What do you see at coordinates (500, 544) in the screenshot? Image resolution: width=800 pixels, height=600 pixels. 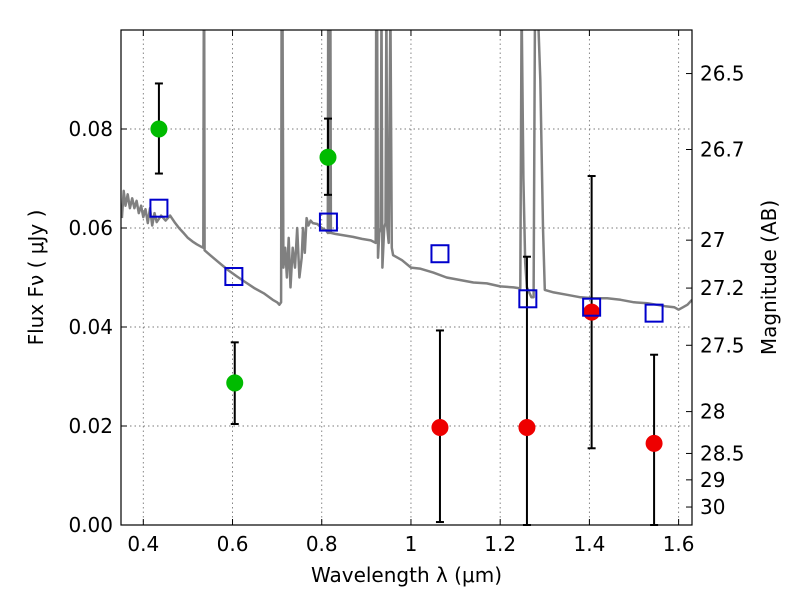 I see `x-tick-label: 1.2` at bounding box center [500, 544].